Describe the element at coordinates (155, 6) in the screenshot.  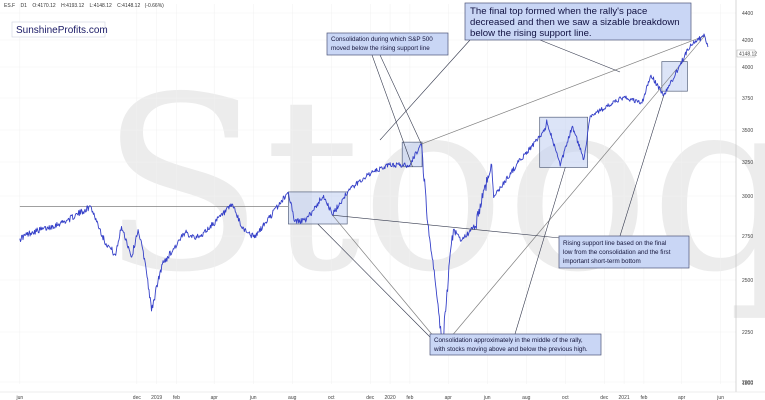
I see `change-value: (-0.66%)` at that location.